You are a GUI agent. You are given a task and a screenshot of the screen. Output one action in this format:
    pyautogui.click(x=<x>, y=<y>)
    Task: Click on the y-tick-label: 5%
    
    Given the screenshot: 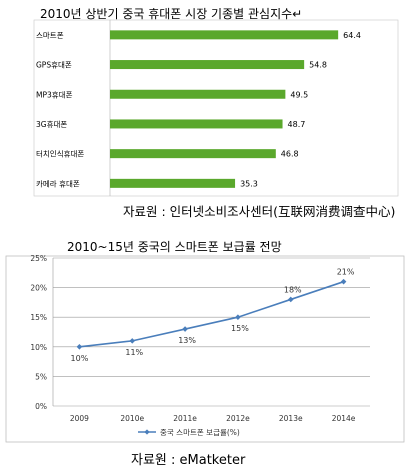 What is the action you would take?
    pyautogui.click(x=41, y=376)
    